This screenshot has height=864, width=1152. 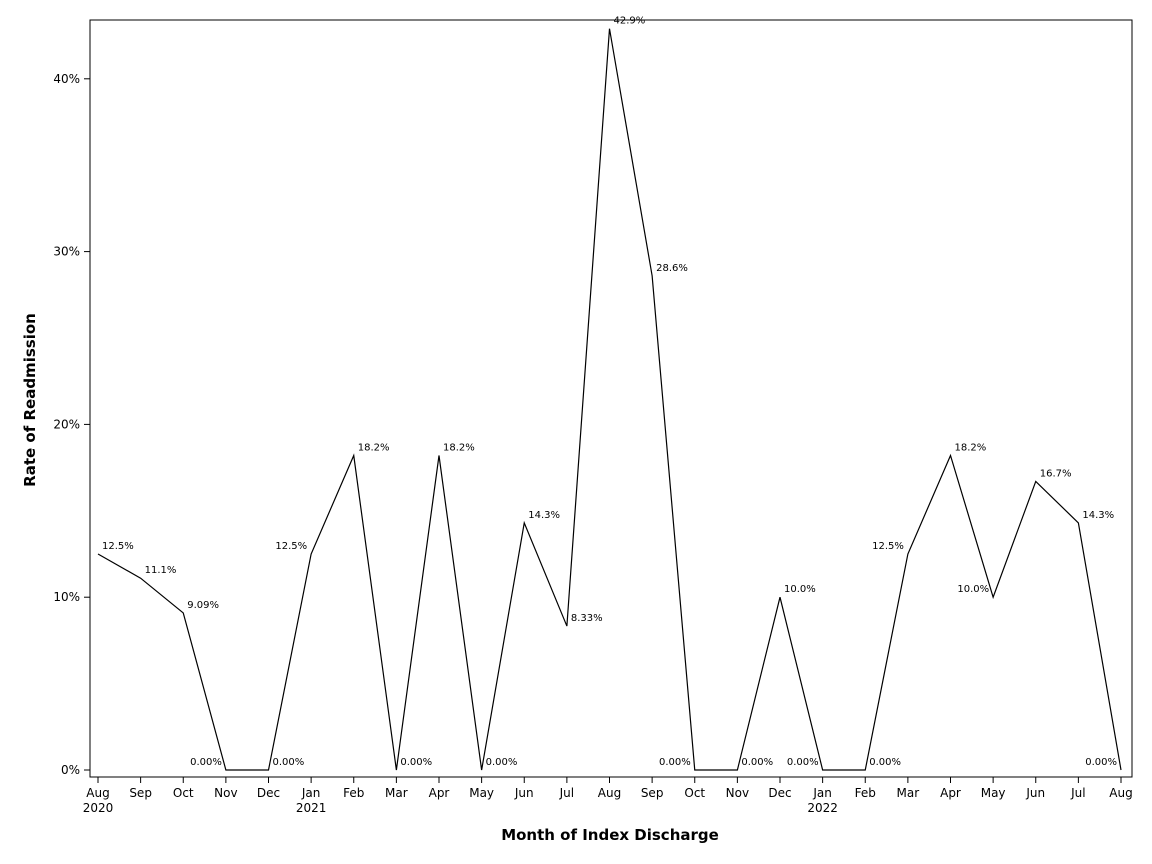 I want to click on data-label: 42.9%, so click(x=630, y=21).